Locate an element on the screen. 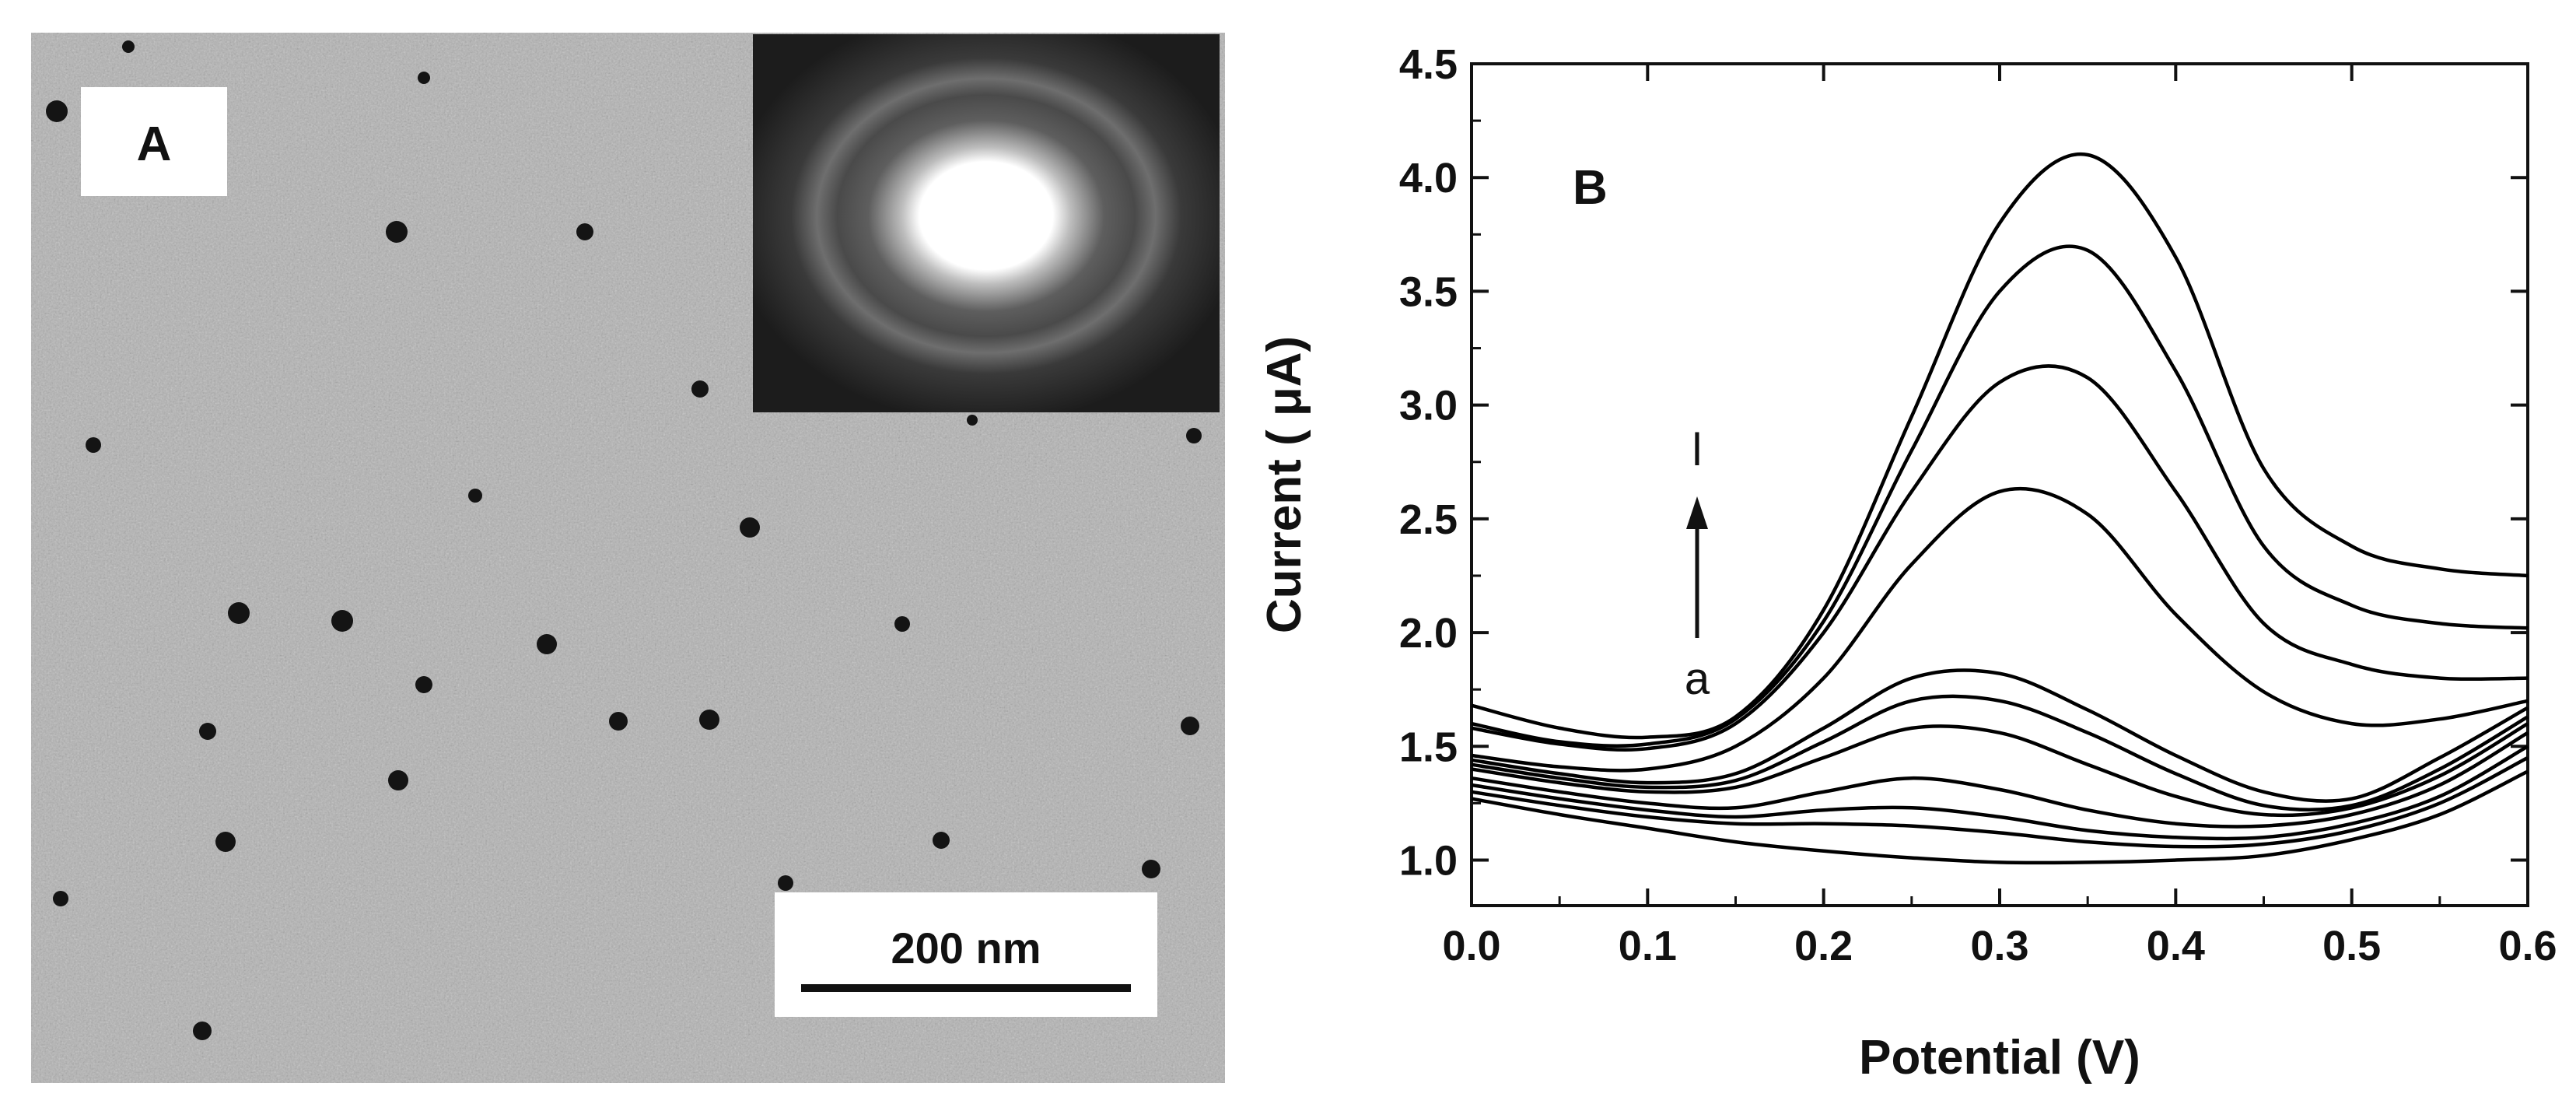 This screenshot has height=1104, width=2576. annotation-start-label: a is located at coordinates (1697, 679).